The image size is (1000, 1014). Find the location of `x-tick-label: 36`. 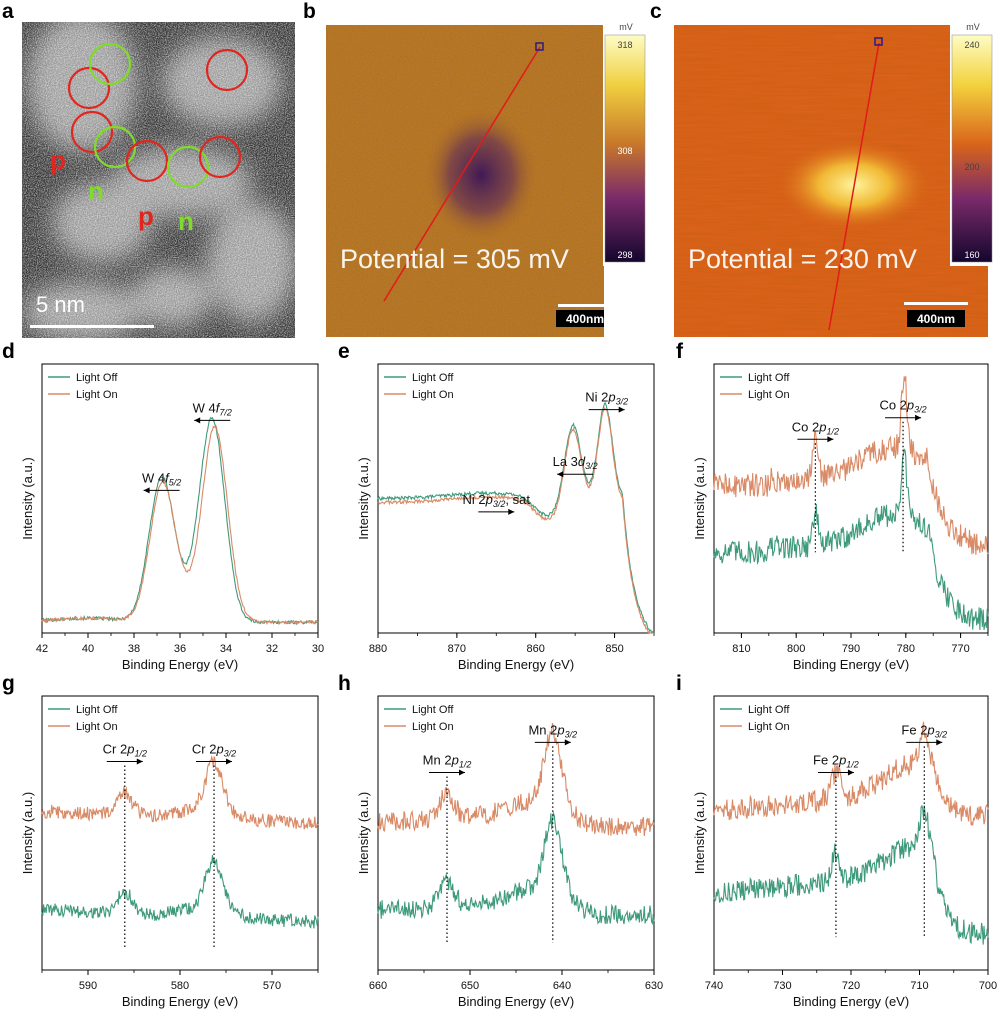

x-tick-label: 36 is located at coordinates (180, 649).